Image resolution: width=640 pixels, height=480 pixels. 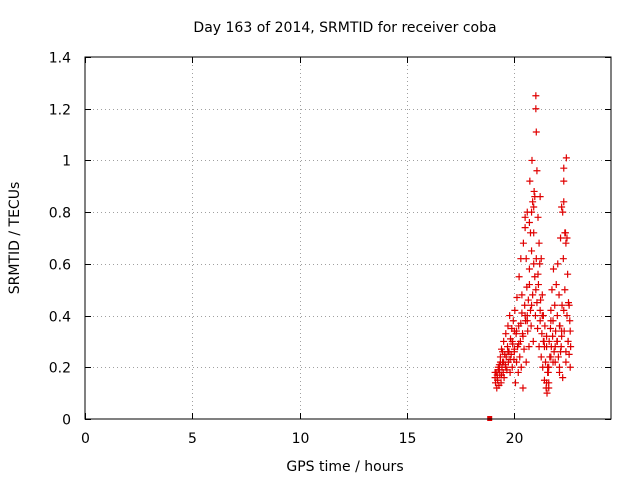 I want to click on y-tick-label: 1.4, so click(x=60, y=59).